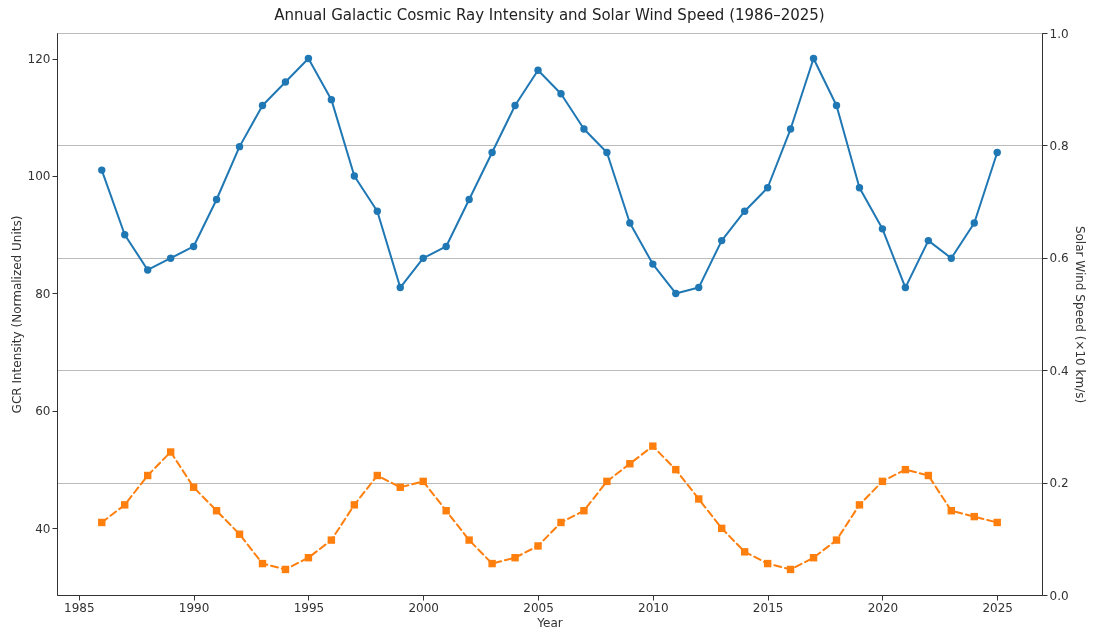 The height and width of the screenshot is (634, 1096). What do you see at coordinates (16, 314) in the screenshot?
I see `y-axis-title: GCR Intensity (Normalized Units)` at bounding box center [16, 314].